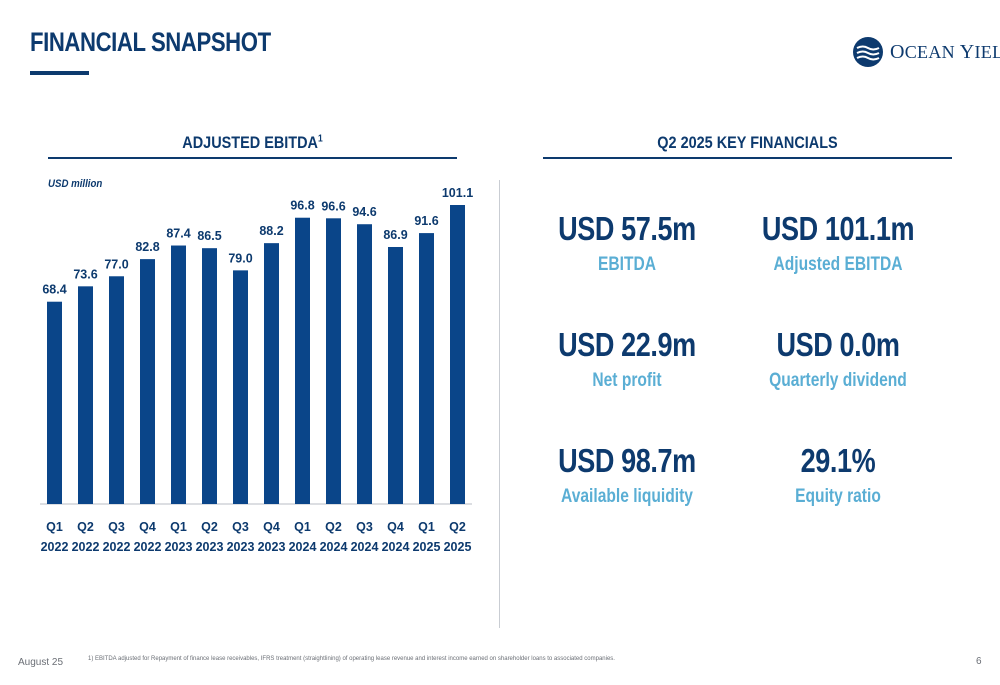  Describe the element at coordinates (240, 258) in the screenshot. I see `bar-value-label: 79.0` at that location.